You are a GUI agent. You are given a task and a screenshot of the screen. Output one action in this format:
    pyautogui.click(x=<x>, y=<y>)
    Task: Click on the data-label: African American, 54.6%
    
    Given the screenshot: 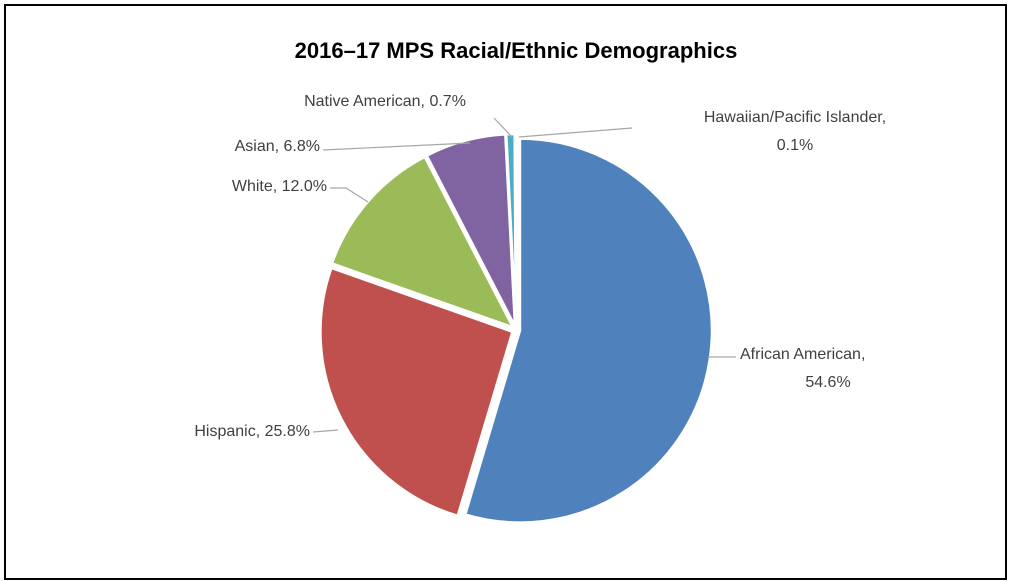 What is the action you would take?
    pyautogui.click(x=802, y=368)
    